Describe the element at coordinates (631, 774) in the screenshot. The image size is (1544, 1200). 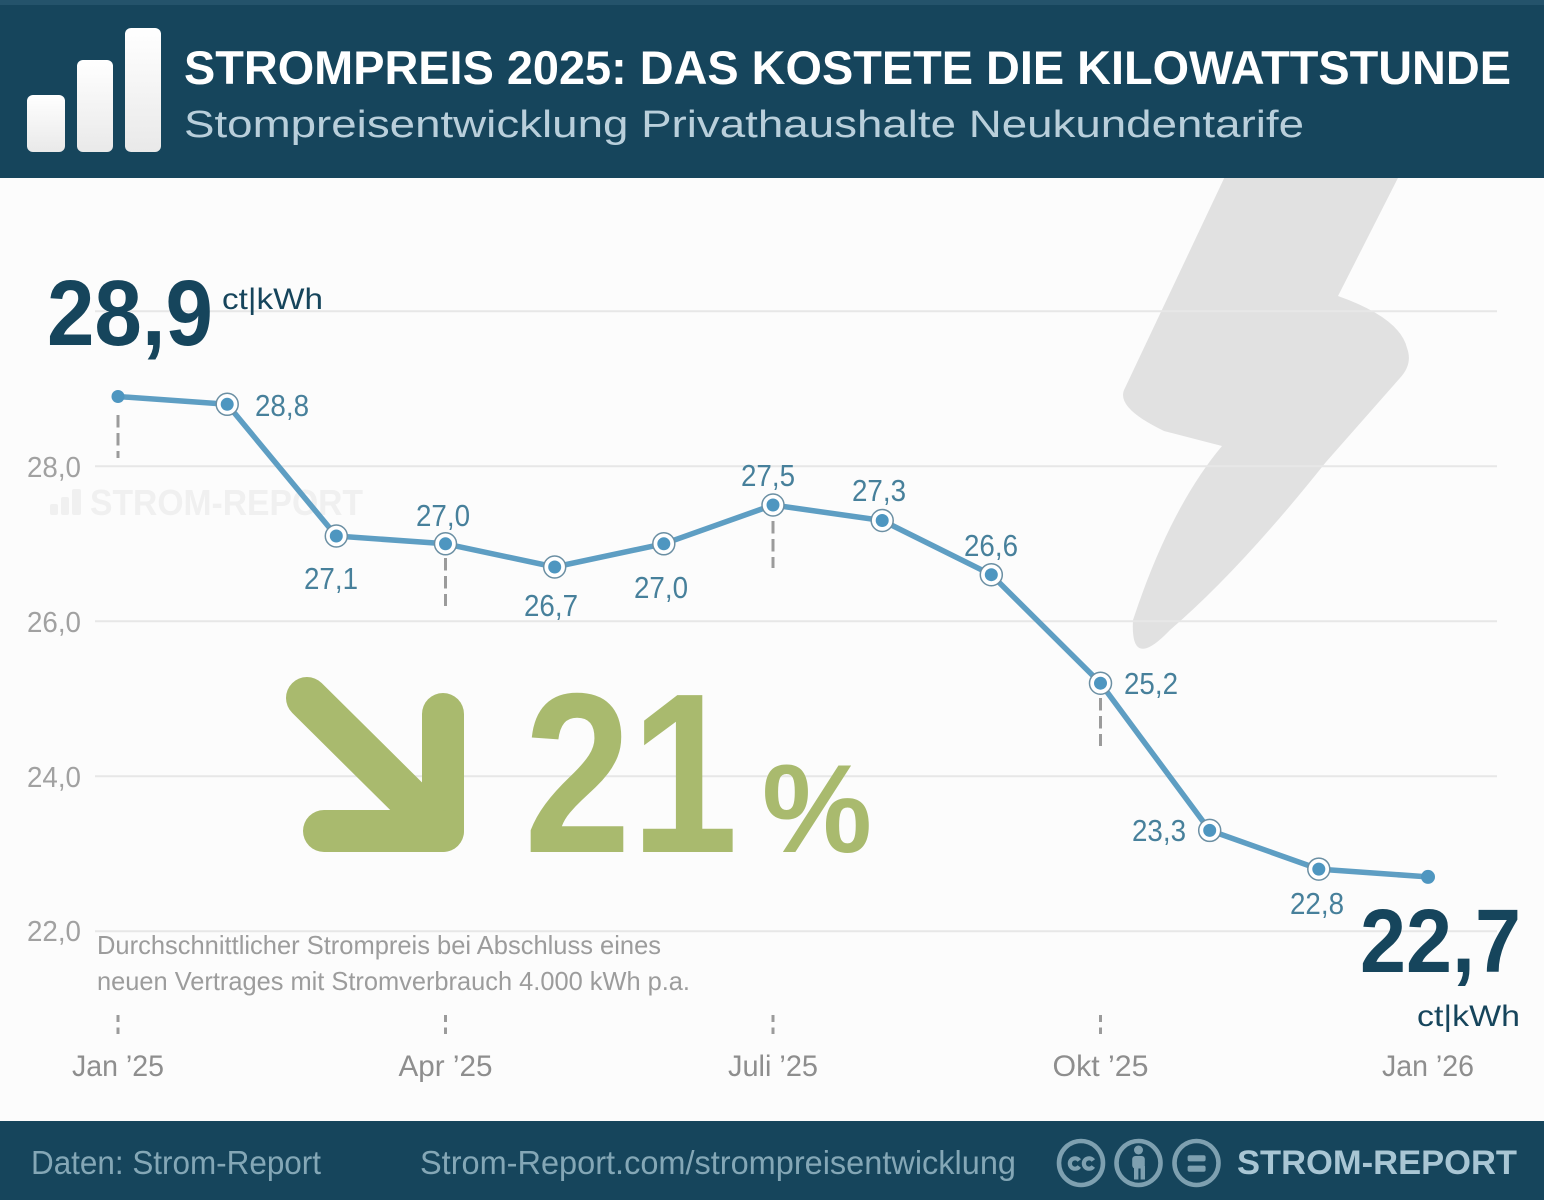
I see `svg-text: 21` at that location.